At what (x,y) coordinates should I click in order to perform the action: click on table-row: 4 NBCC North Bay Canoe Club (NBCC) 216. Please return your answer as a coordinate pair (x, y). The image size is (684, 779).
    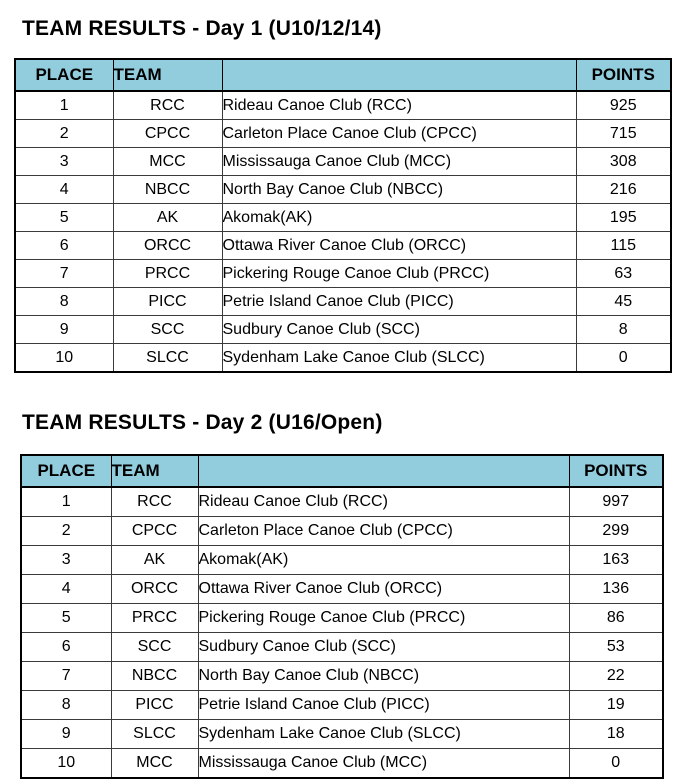
    Looking at the image, I should click on (343, 189).